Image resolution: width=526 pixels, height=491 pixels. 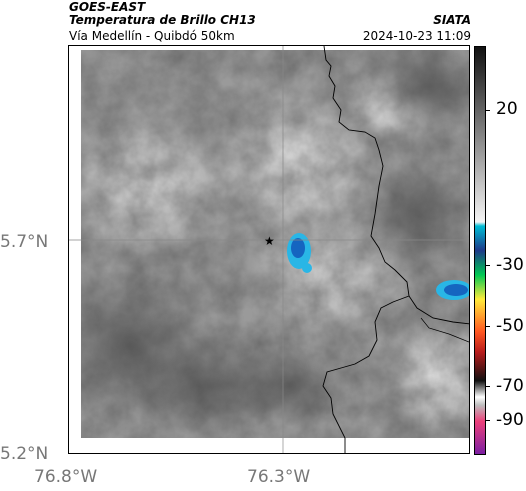 What do you see at coordinates (24, 242) in the screenshot?
I see `lat-label-1: 5.7°N` at bounding box center [24, 242].